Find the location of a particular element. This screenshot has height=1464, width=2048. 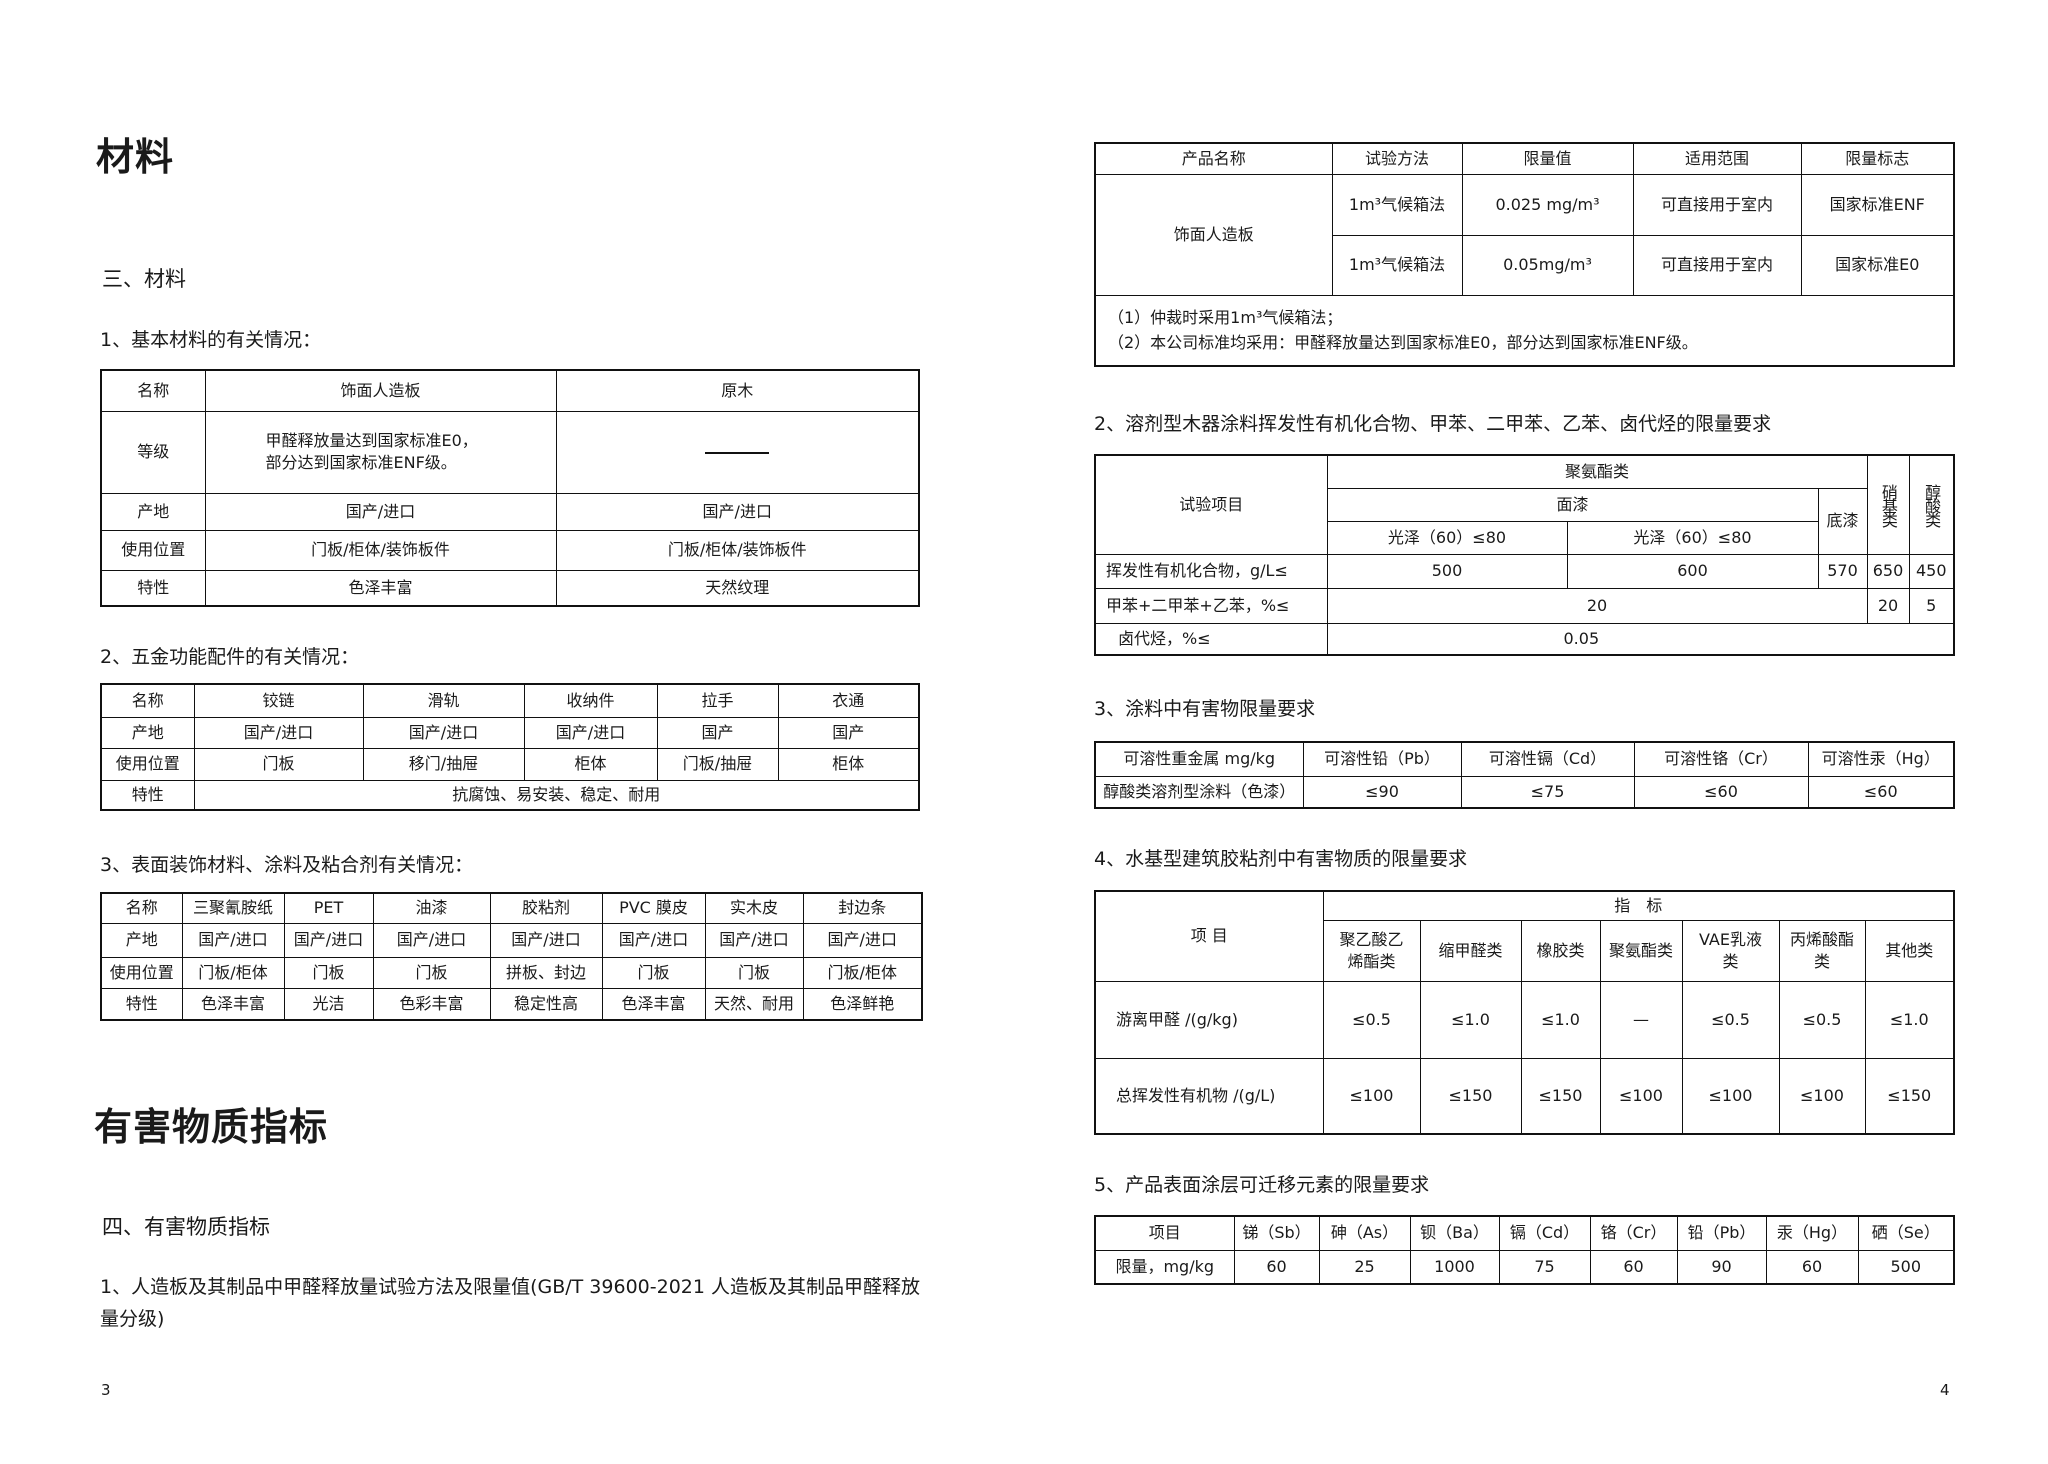

table-cell: 等级 is located at coordinates (153, 452).